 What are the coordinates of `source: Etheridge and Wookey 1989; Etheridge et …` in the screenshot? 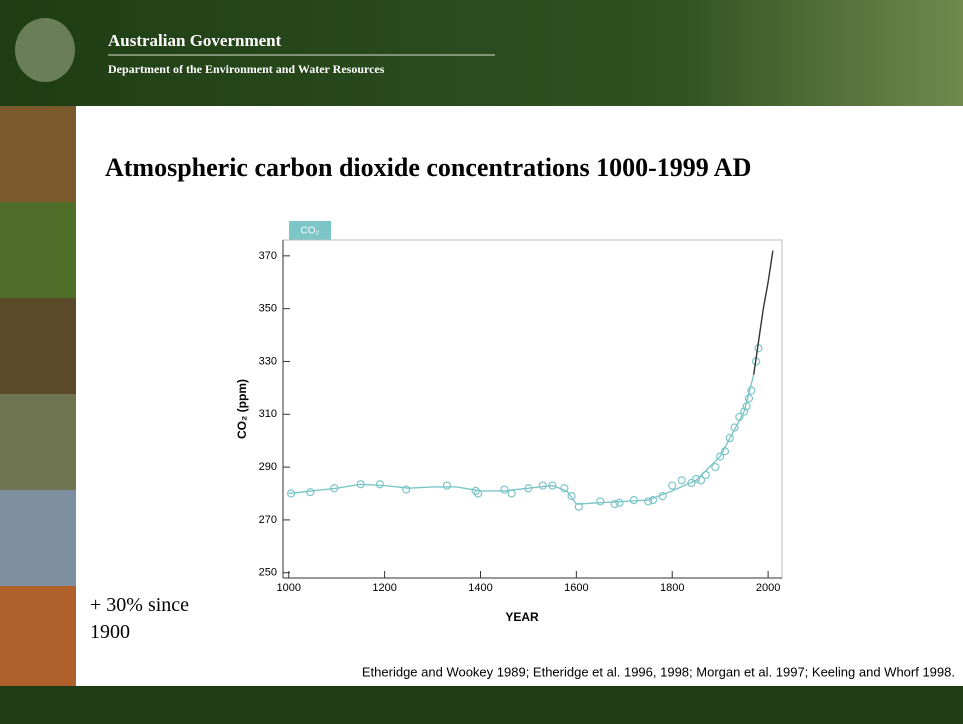 It's located at (658, 671).